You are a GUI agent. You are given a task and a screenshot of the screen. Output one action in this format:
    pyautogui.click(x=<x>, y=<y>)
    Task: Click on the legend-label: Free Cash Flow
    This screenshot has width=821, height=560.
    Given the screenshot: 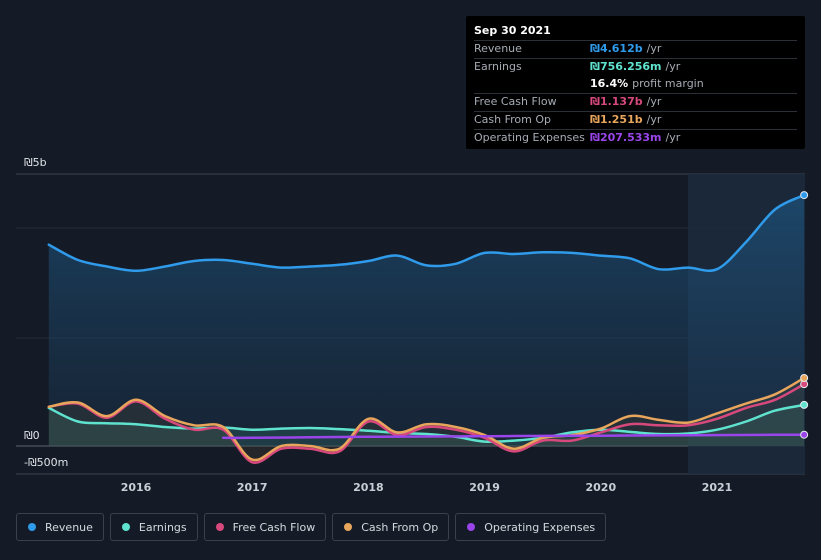 What is the action you would take?
    pyautogui.click(x=274, y=527)
    